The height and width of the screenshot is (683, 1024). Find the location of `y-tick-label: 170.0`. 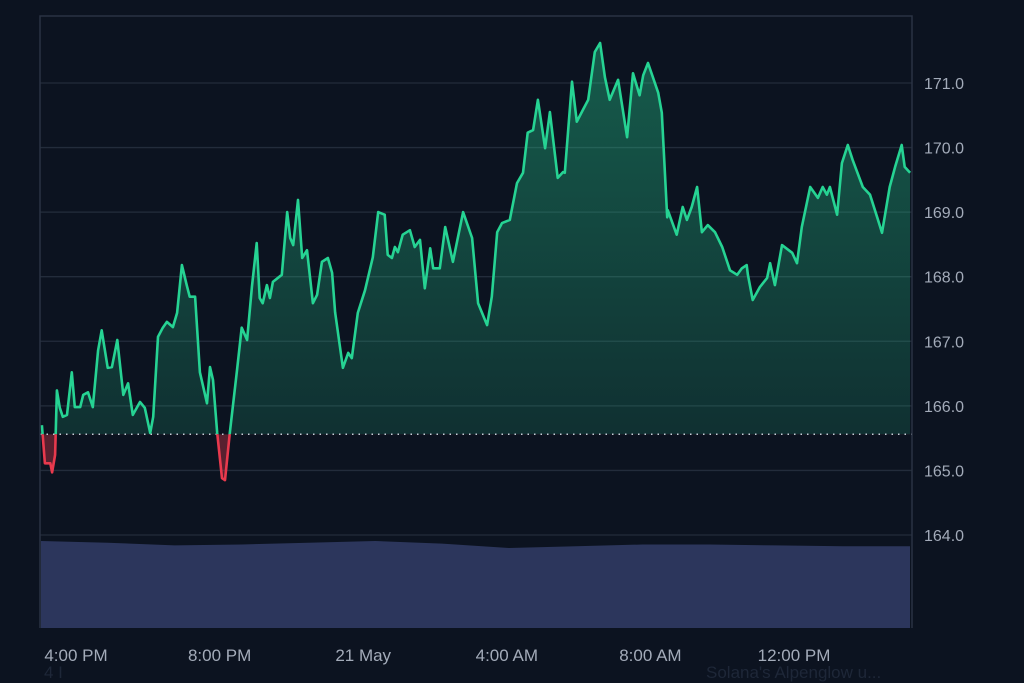

y-tick-label: 170.0 is located at coordinates (944, 149).